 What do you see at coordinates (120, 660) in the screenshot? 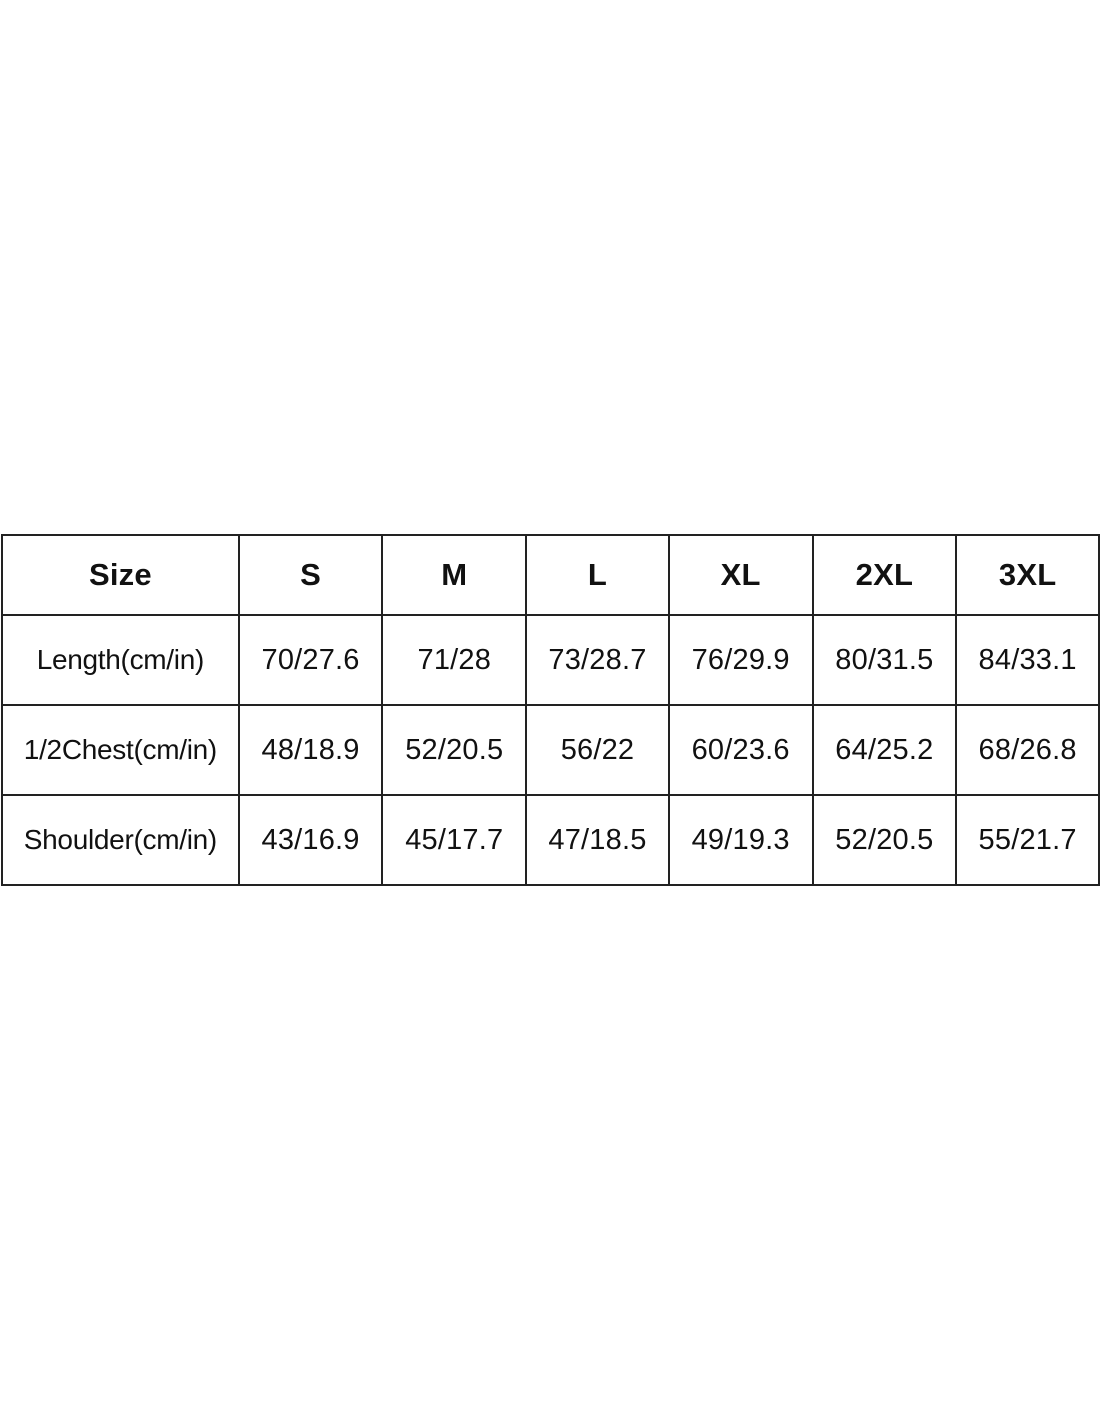
I see `row-label: Length(cm/in)` at bounding box center [120, 660].